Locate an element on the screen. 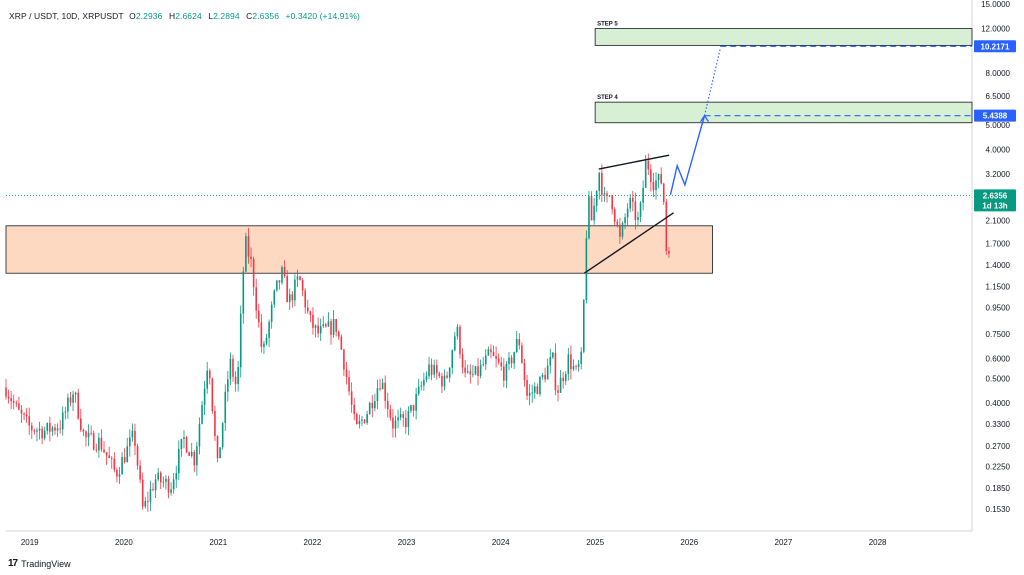 The height and width of the screenshot is (575, 1024). price-tick-label: 8.0000 is located at coordinates (998, 73).